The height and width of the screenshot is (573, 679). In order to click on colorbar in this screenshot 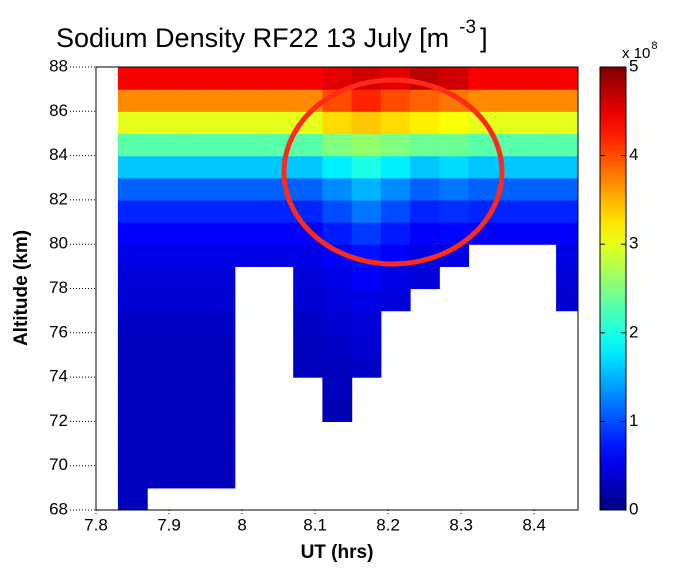, I will do `click(613, 288)`.